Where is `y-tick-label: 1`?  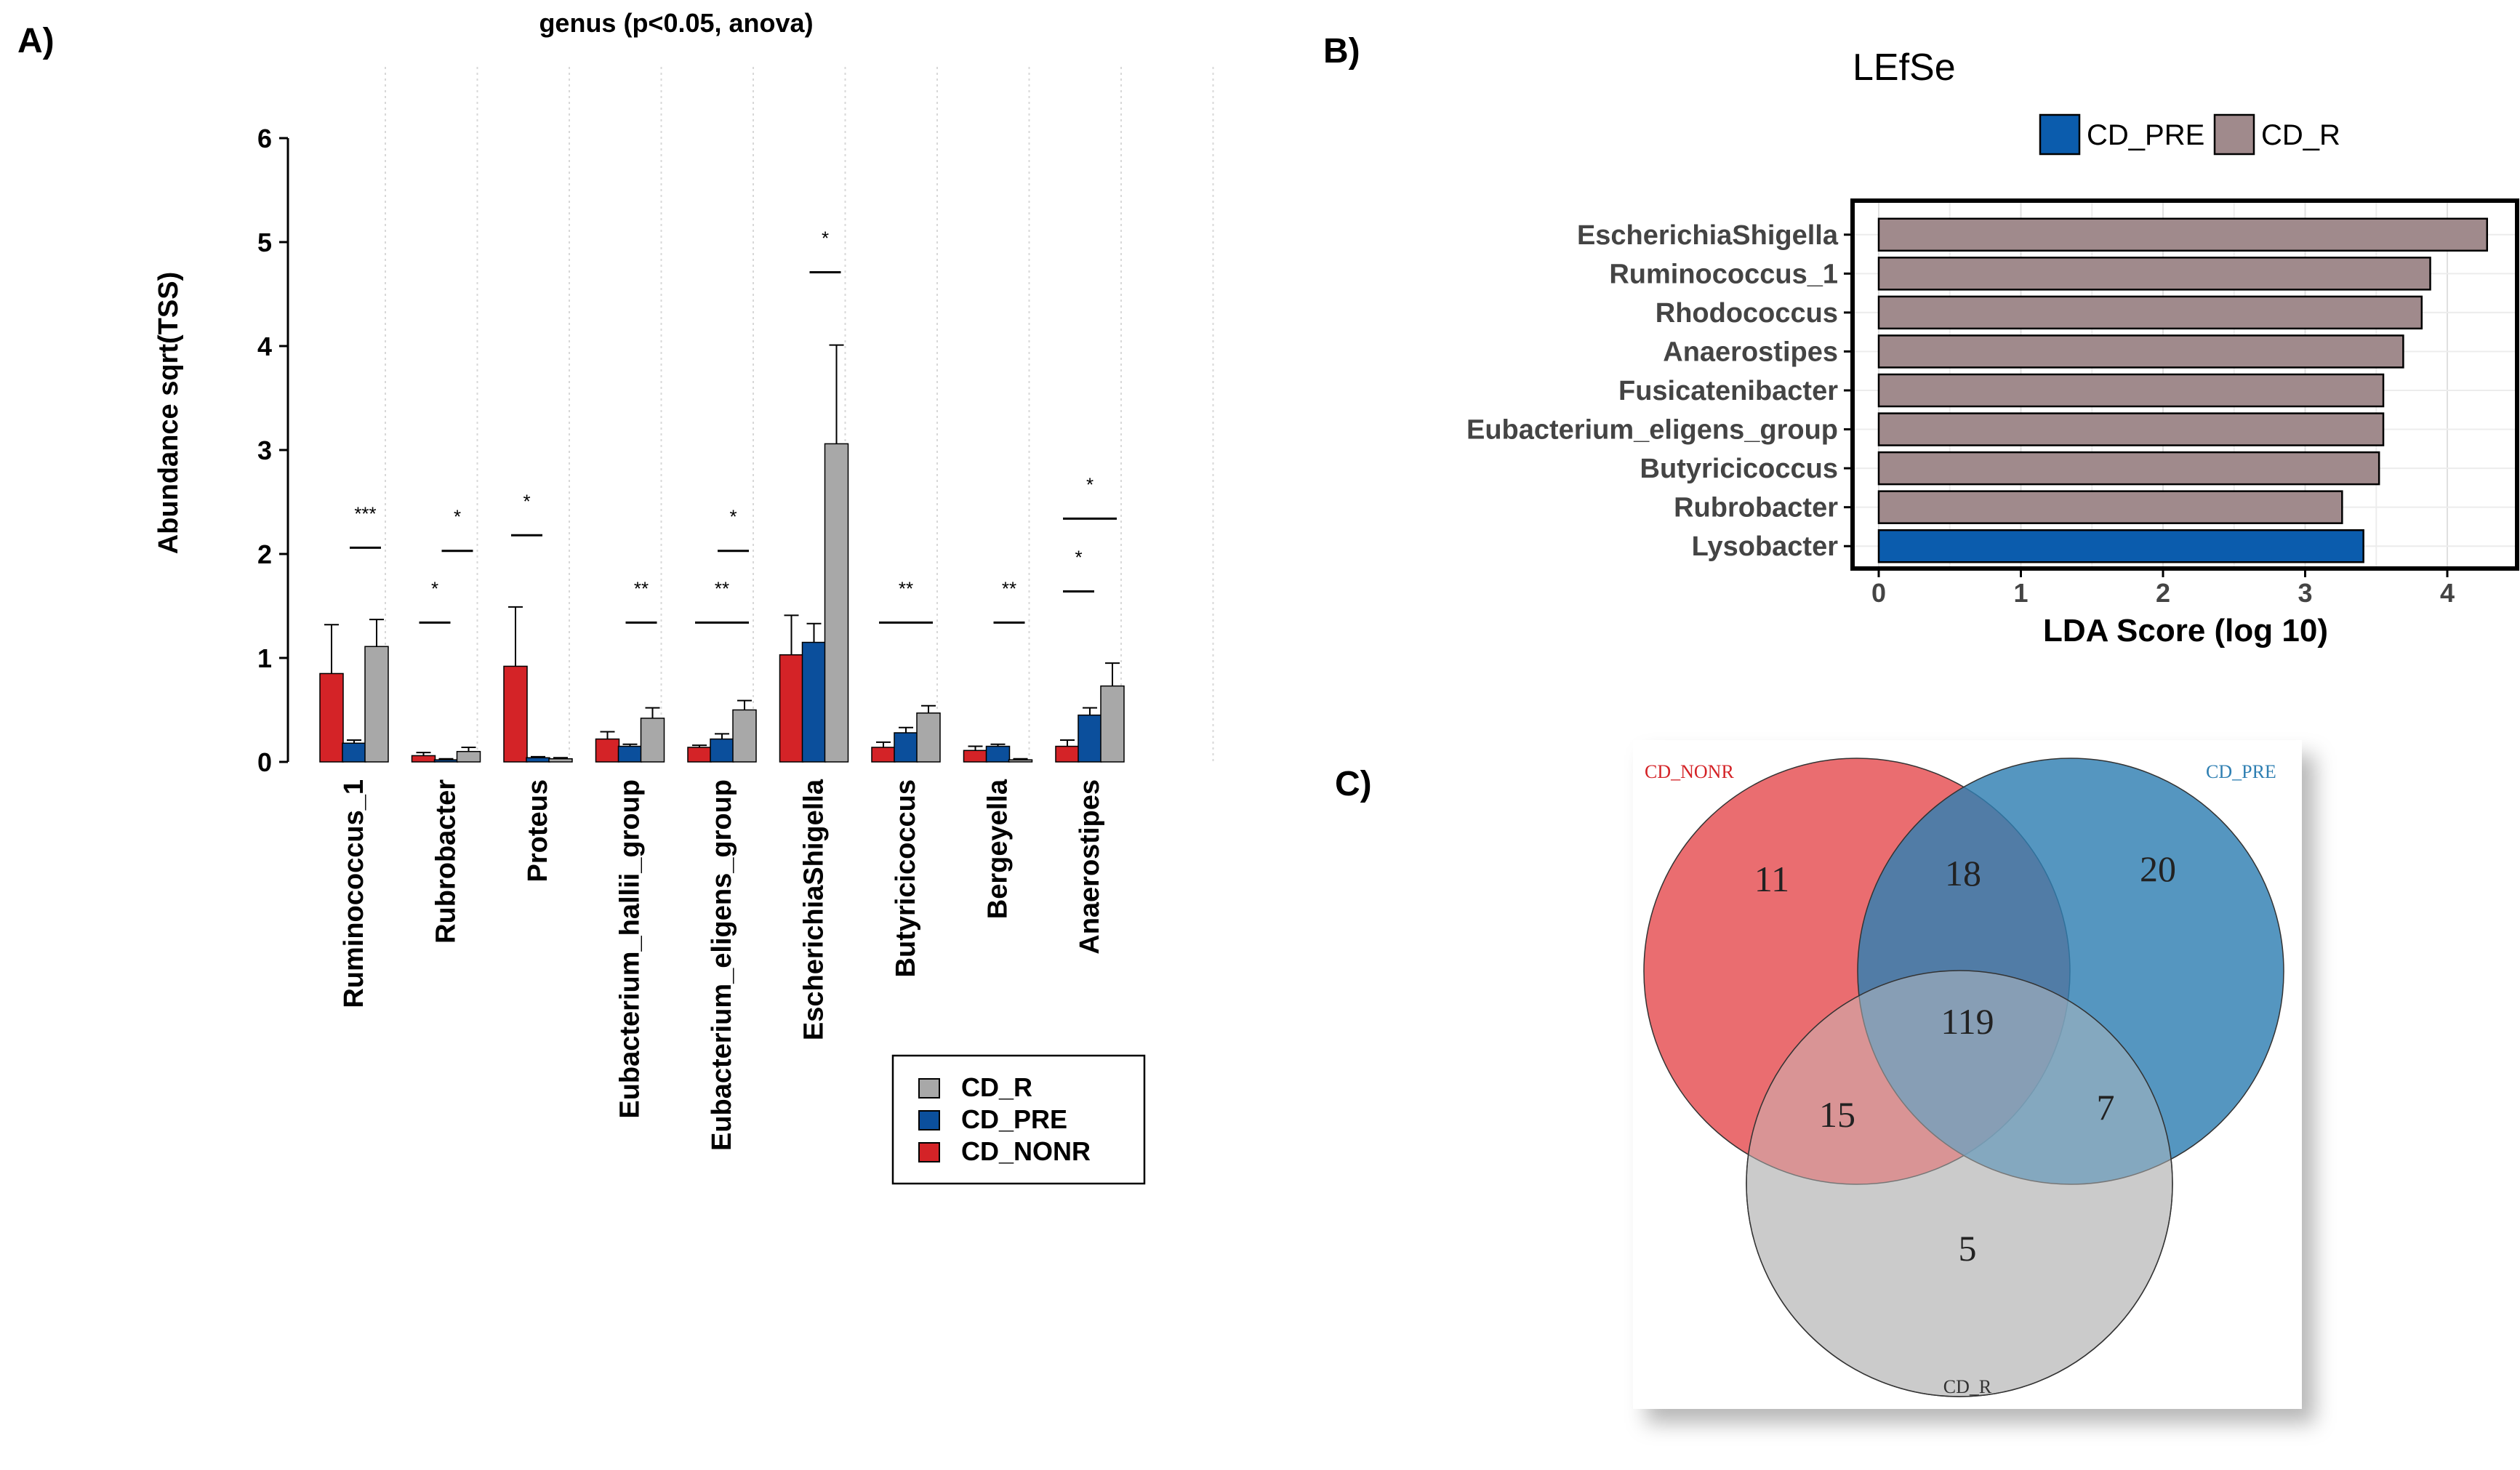 y-tick-label: 1 is located at coordinates (264, 658).